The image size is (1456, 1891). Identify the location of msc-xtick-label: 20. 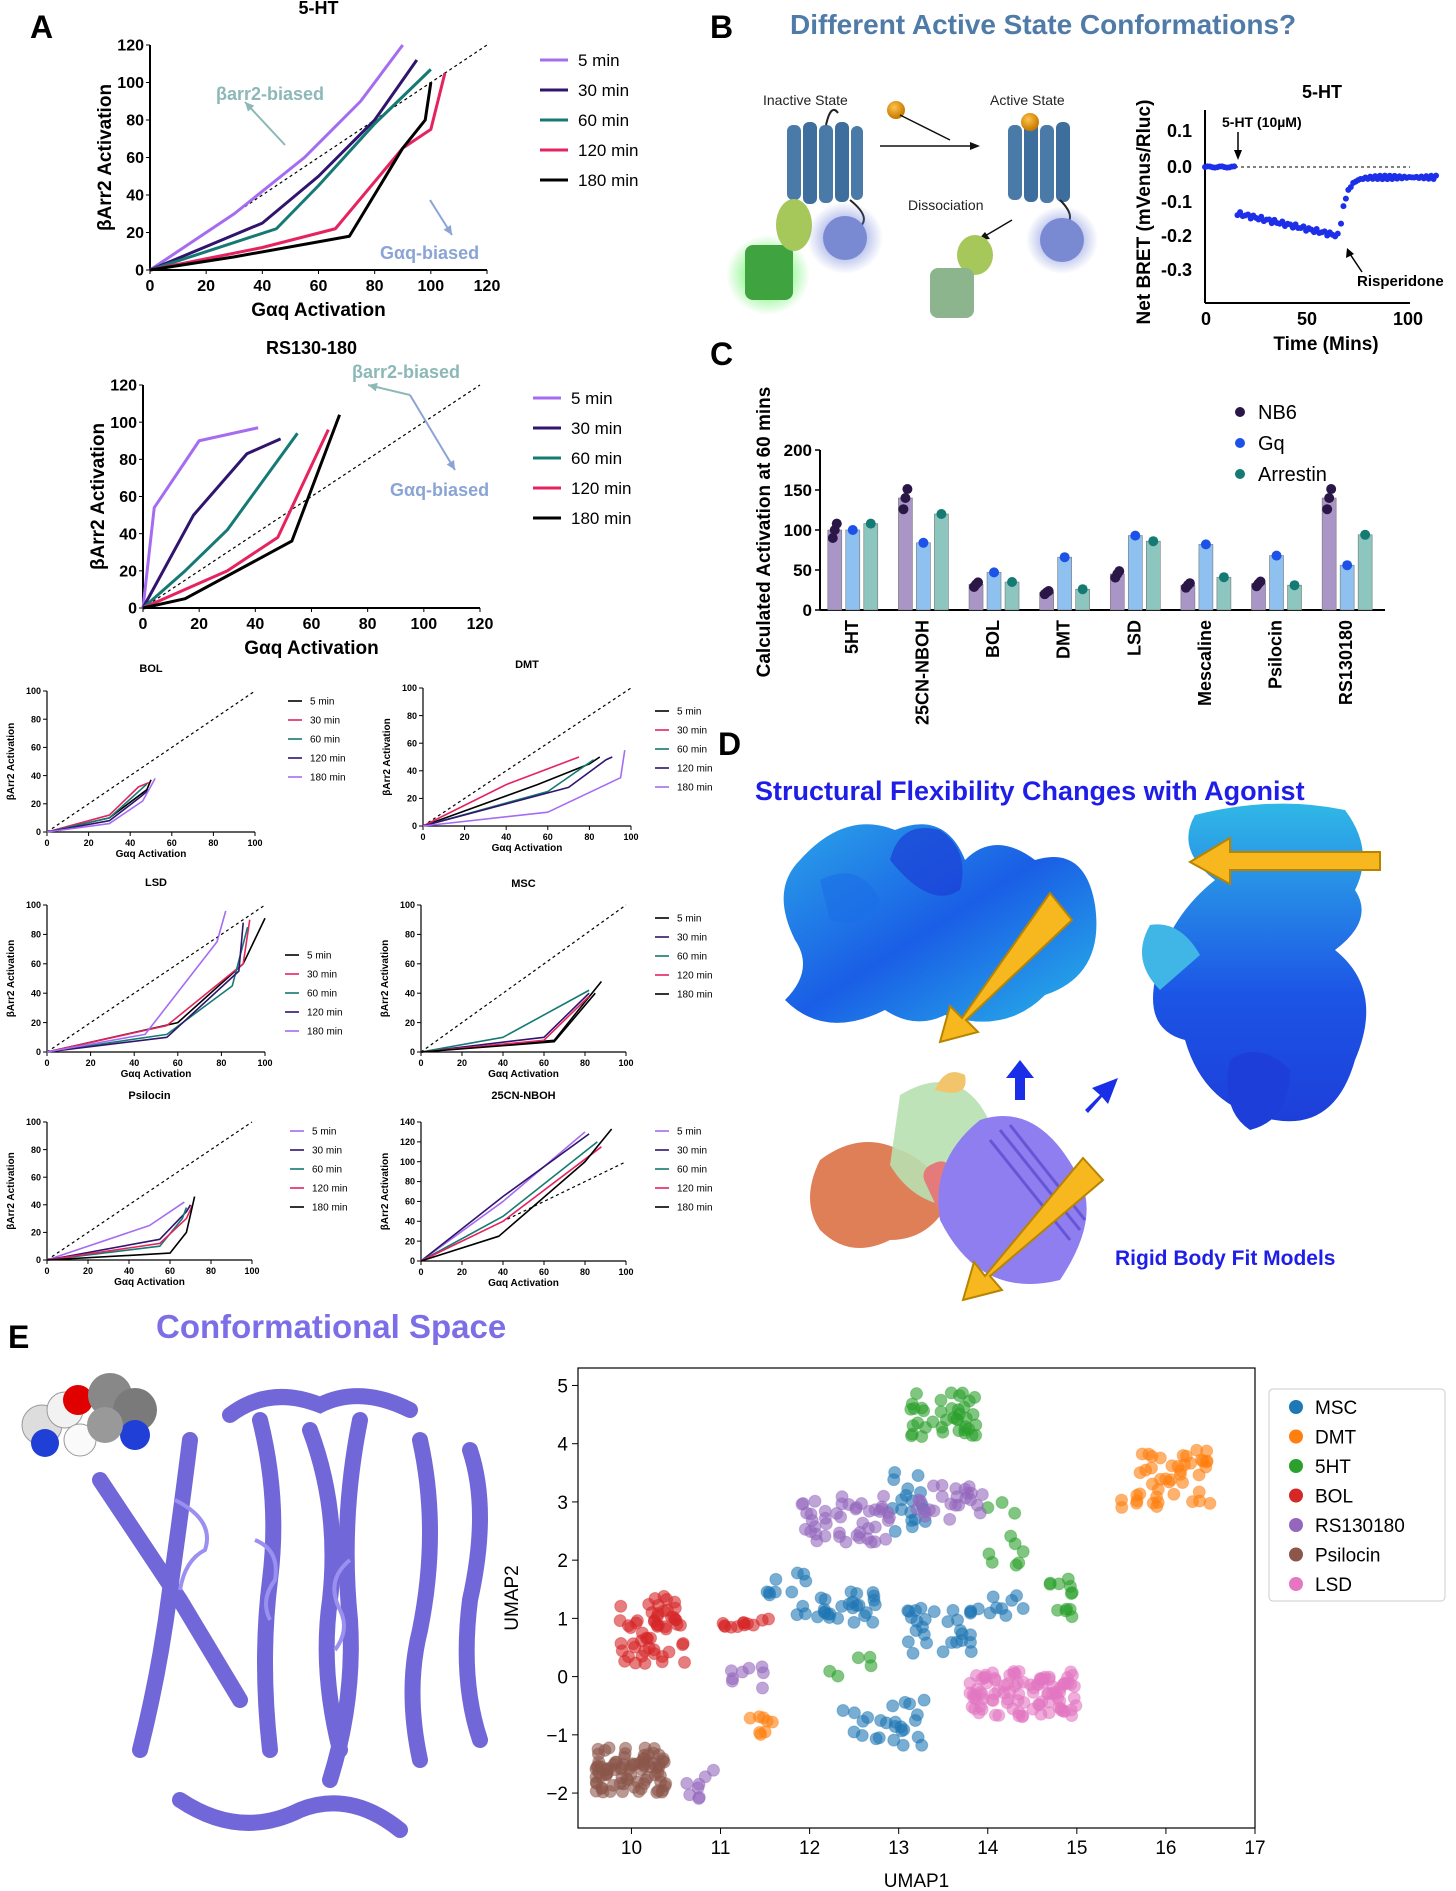
(462, 1063).